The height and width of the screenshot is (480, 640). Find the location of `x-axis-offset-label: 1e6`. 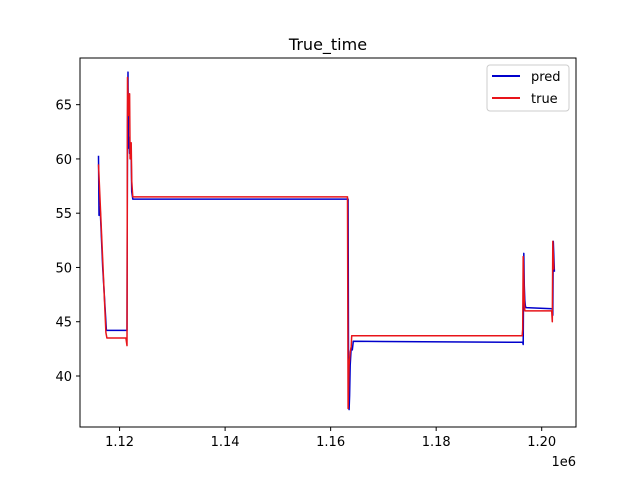

x-axis-offset-label: 1e6 is located at coordinates (563, 462).